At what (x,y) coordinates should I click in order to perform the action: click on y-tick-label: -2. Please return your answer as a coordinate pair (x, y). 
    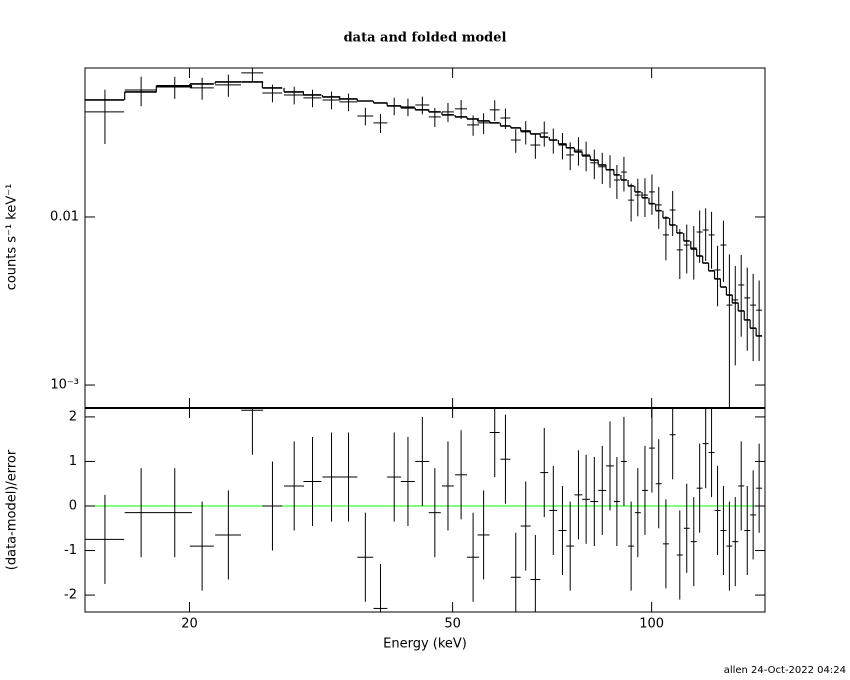
    Looking at the image, I should click on (70, 595).